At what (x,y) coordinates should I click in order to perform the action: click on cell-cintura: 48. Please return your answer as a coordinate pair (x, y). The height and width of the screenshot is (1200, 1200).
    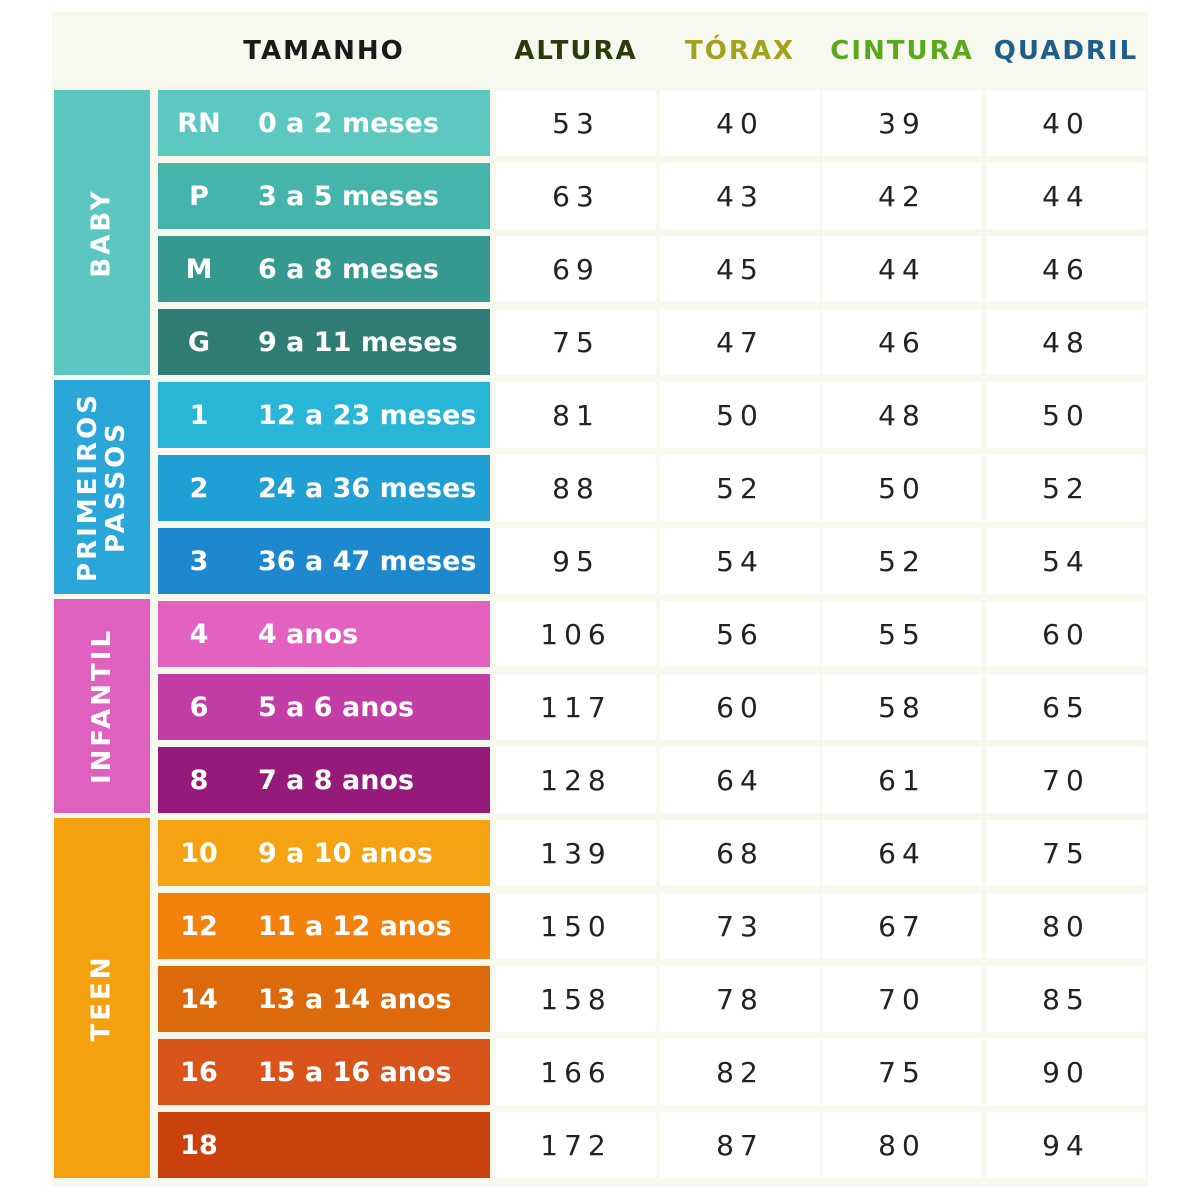
    Looking at the image, I should click on (902, 415).